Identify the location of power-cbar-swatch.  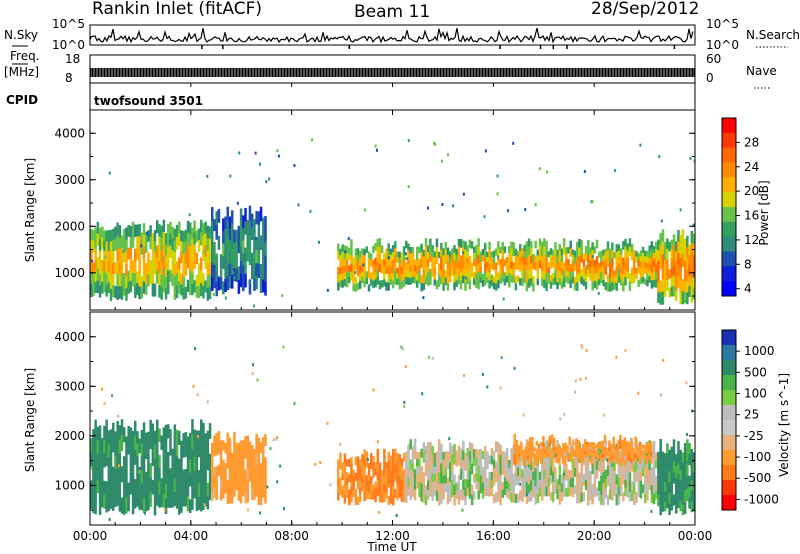
(729, 229).